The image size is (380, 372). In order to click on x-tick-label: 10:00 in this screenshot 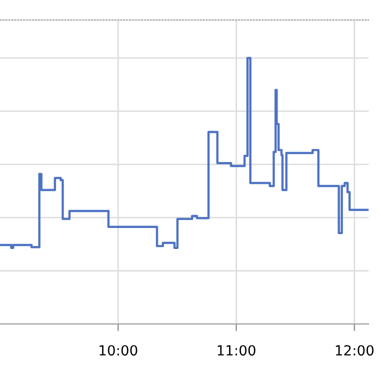, I will do `click(119, 350)`.